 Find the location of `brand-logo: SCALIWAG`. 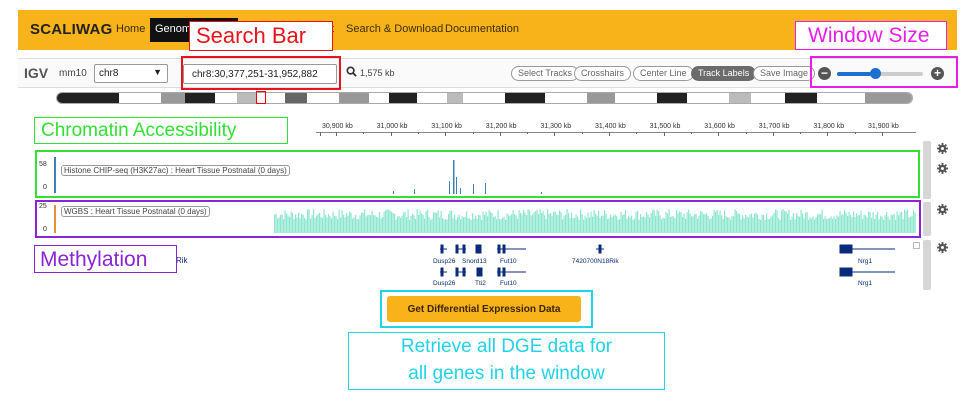

brand-logo: SCALIWAG is located at coordinates (71, 29).